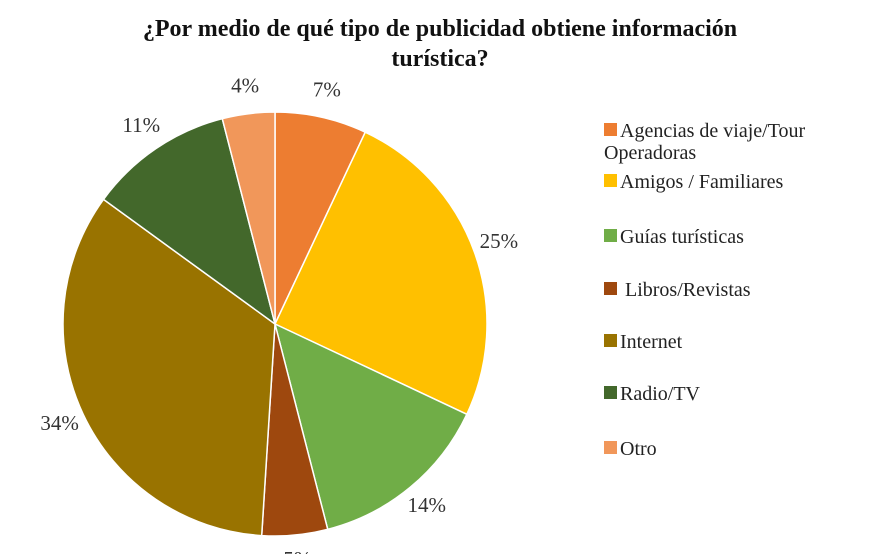 The width and height of the screenshot is (871, 554). Describe the element at coordinates (682, 237) in the screenshot. I see `legend-label: Guías turísticas` at that location.